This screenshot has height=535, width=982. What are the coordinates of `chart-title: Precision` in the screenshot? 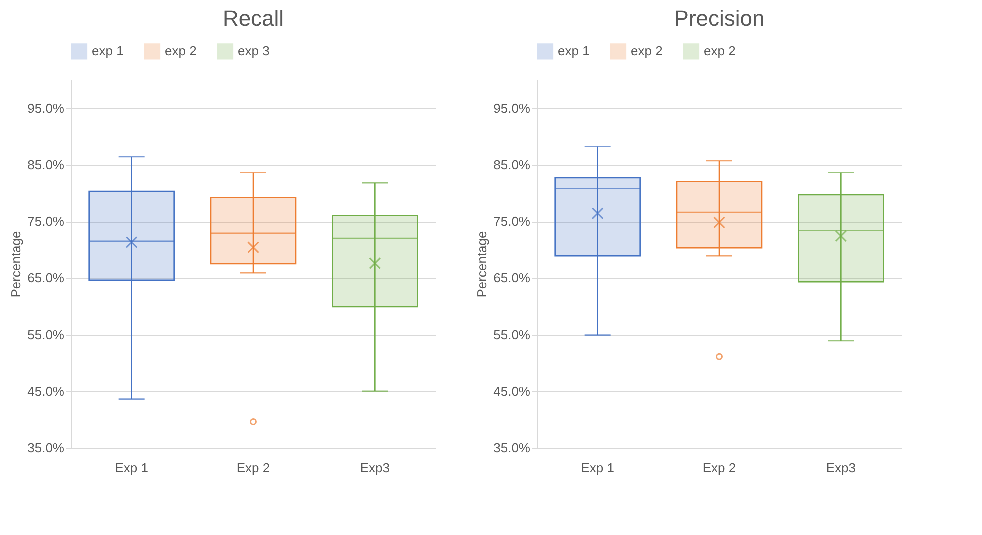 It's located at (719, 18).